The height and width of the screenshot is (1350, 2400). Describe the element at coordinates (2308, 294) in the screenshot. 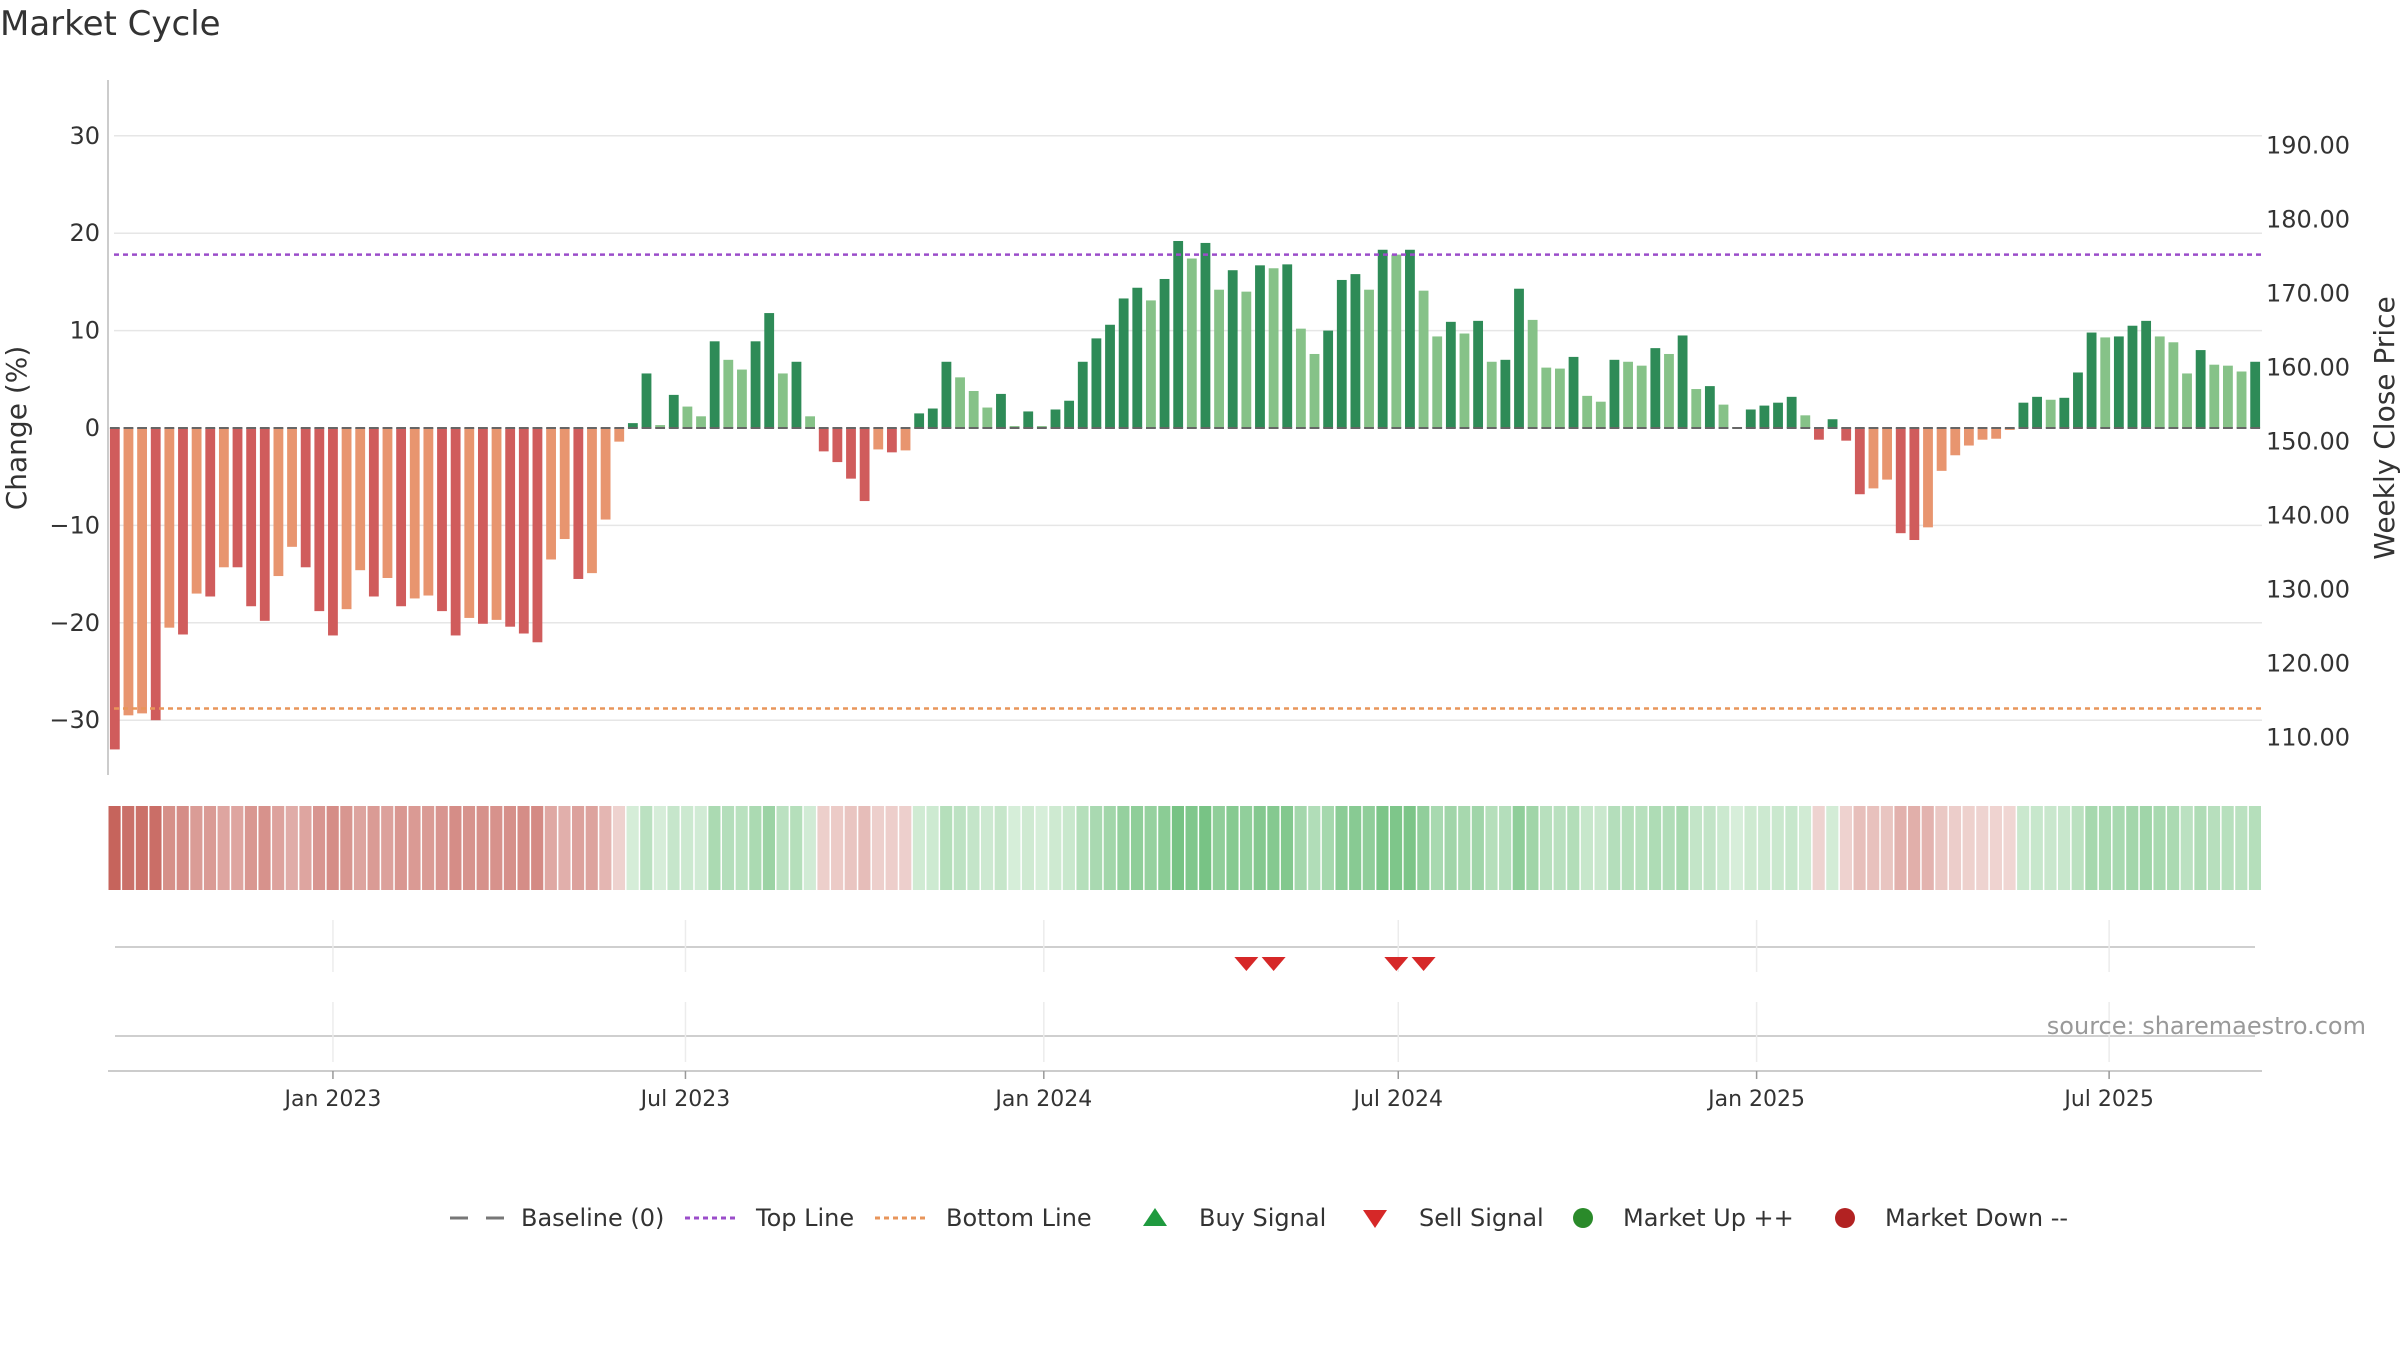

I see `y-tick-label-right: 170.00` at that location.